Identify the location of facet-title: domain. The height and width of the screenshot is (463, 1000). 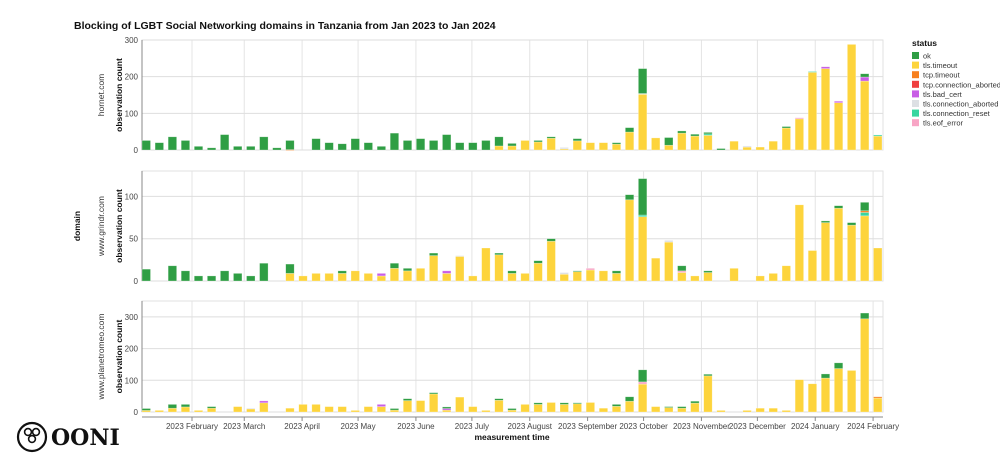
(77, 226).